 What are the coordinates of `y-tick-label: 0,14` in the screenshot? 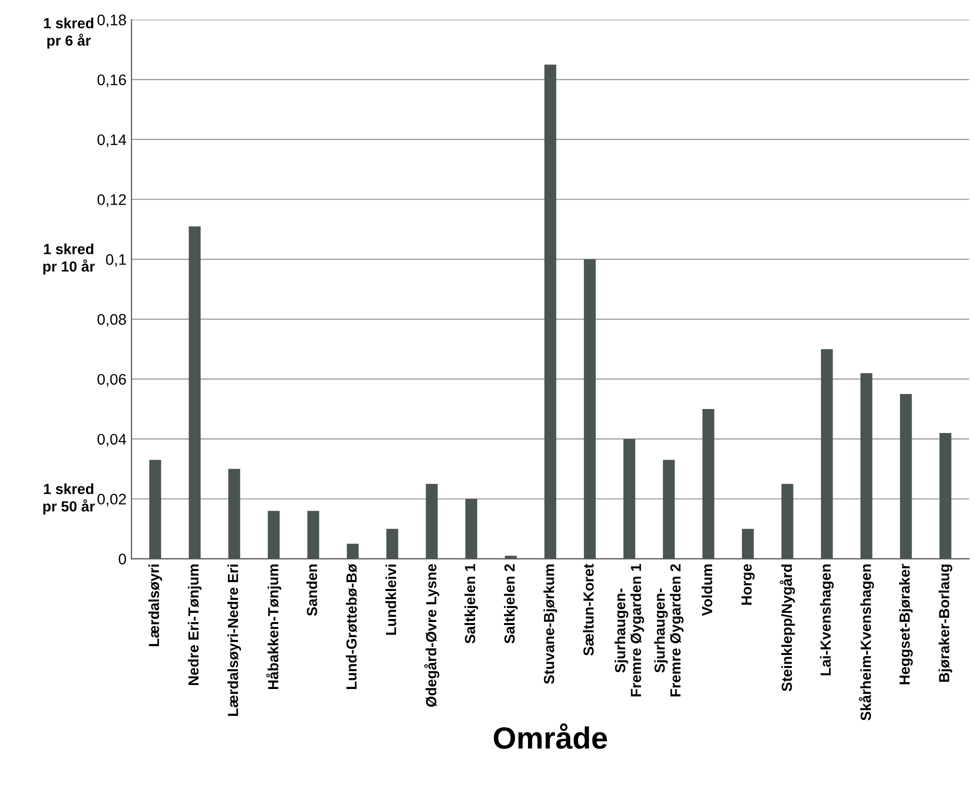 It's located at (111, 140).